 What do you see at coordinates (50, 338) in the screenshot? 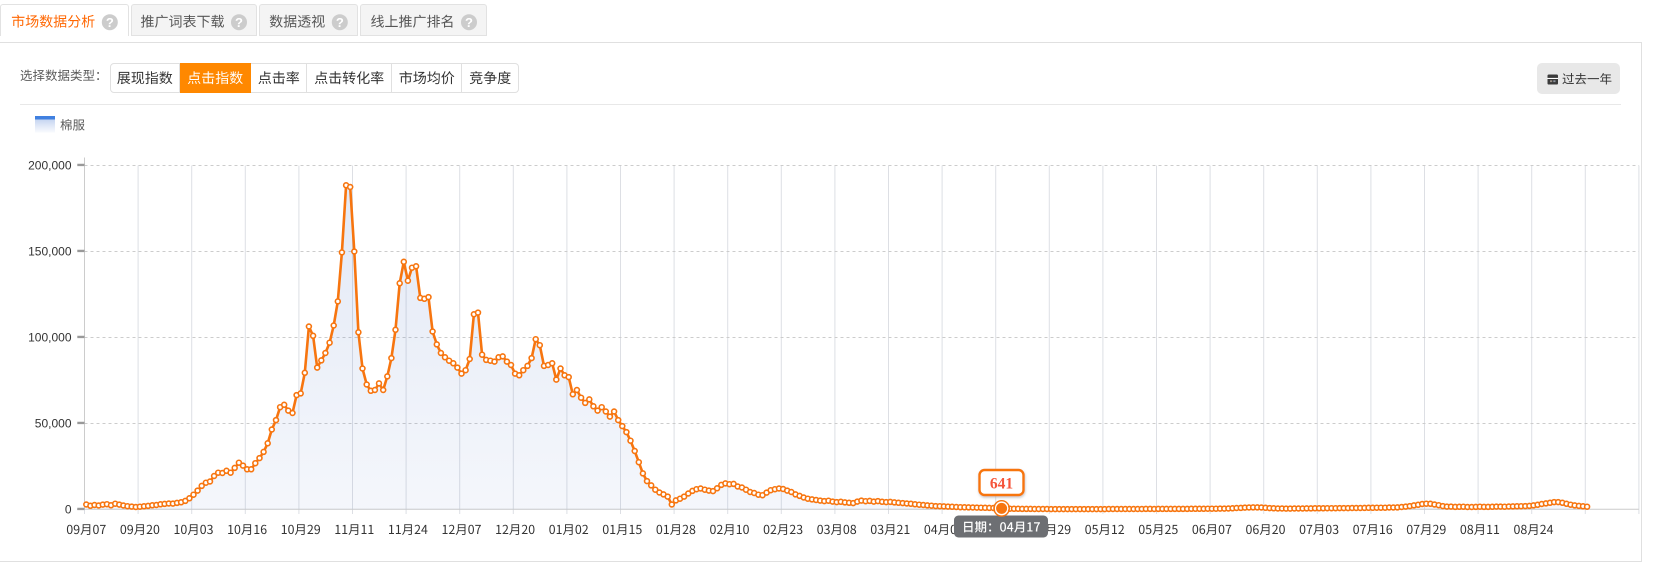
I see `svg-text: 100,000` at bounding box center [50, 338].